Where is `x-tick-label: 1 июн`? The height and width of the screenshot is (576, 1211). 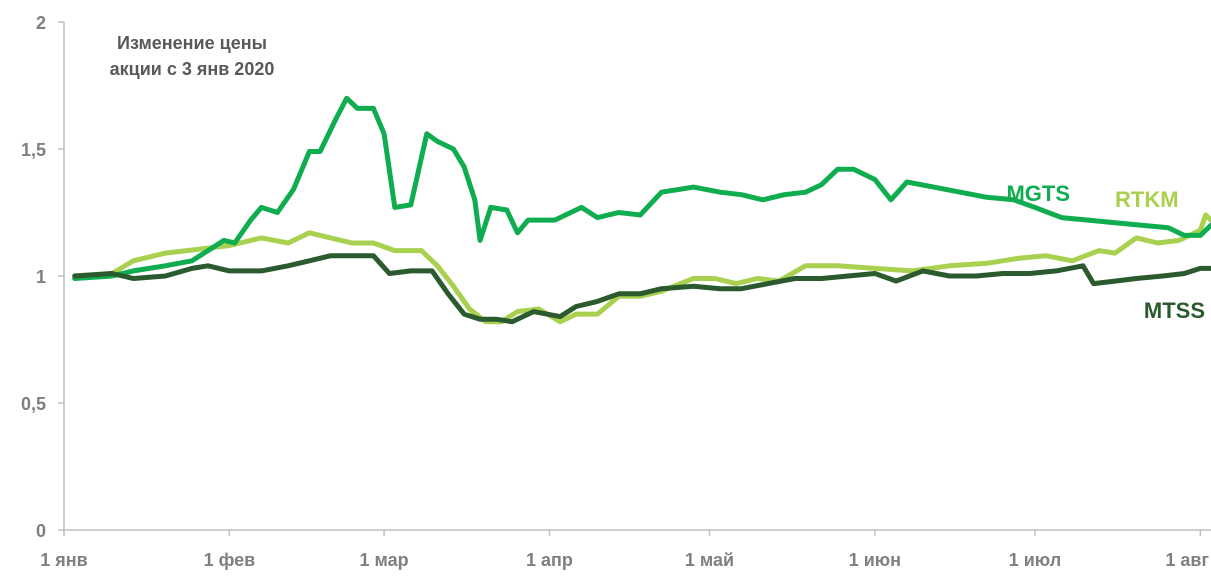 x-tick-label: 1 июн is located at coordinates (875, 560).